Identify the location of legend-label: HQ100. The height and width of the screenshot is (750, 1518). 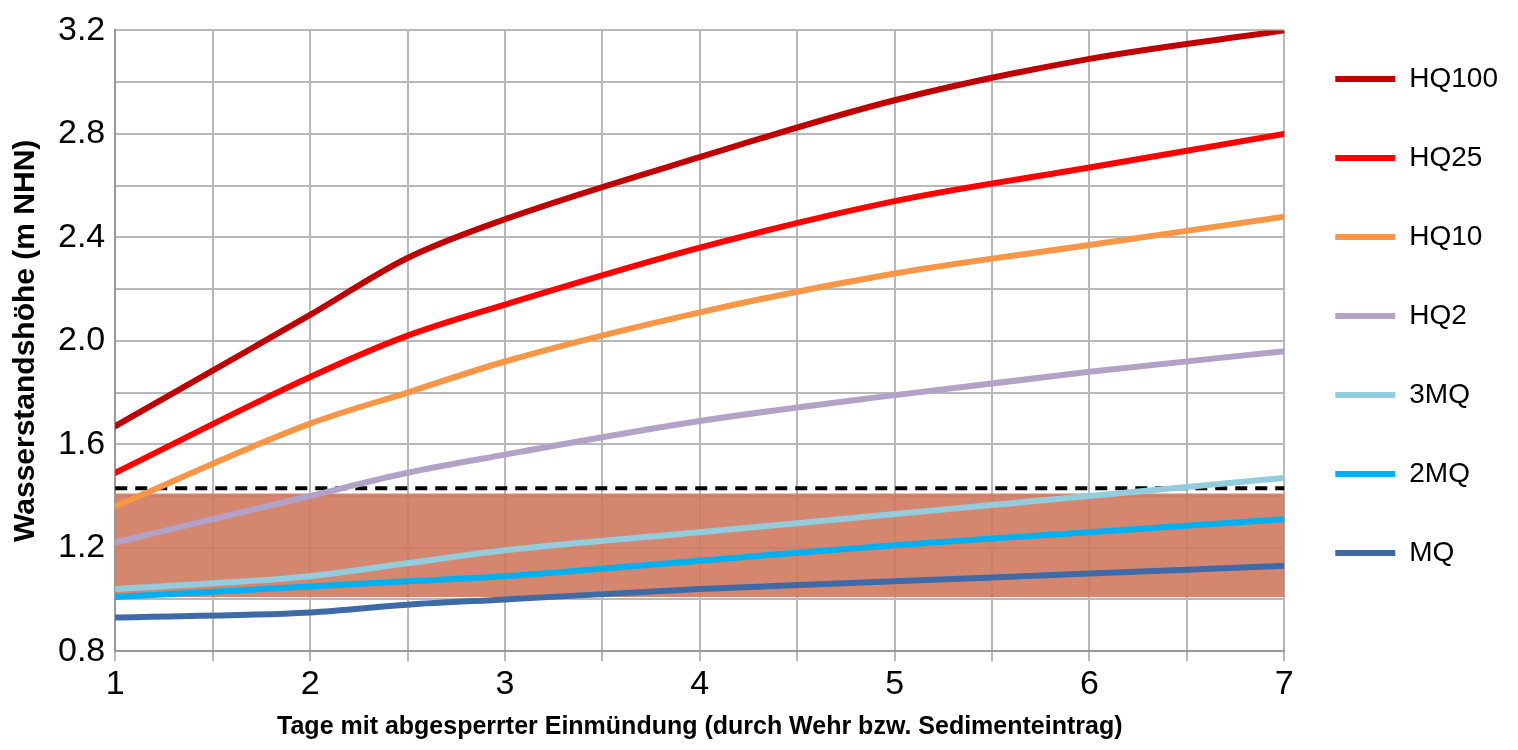
(1453, 77).